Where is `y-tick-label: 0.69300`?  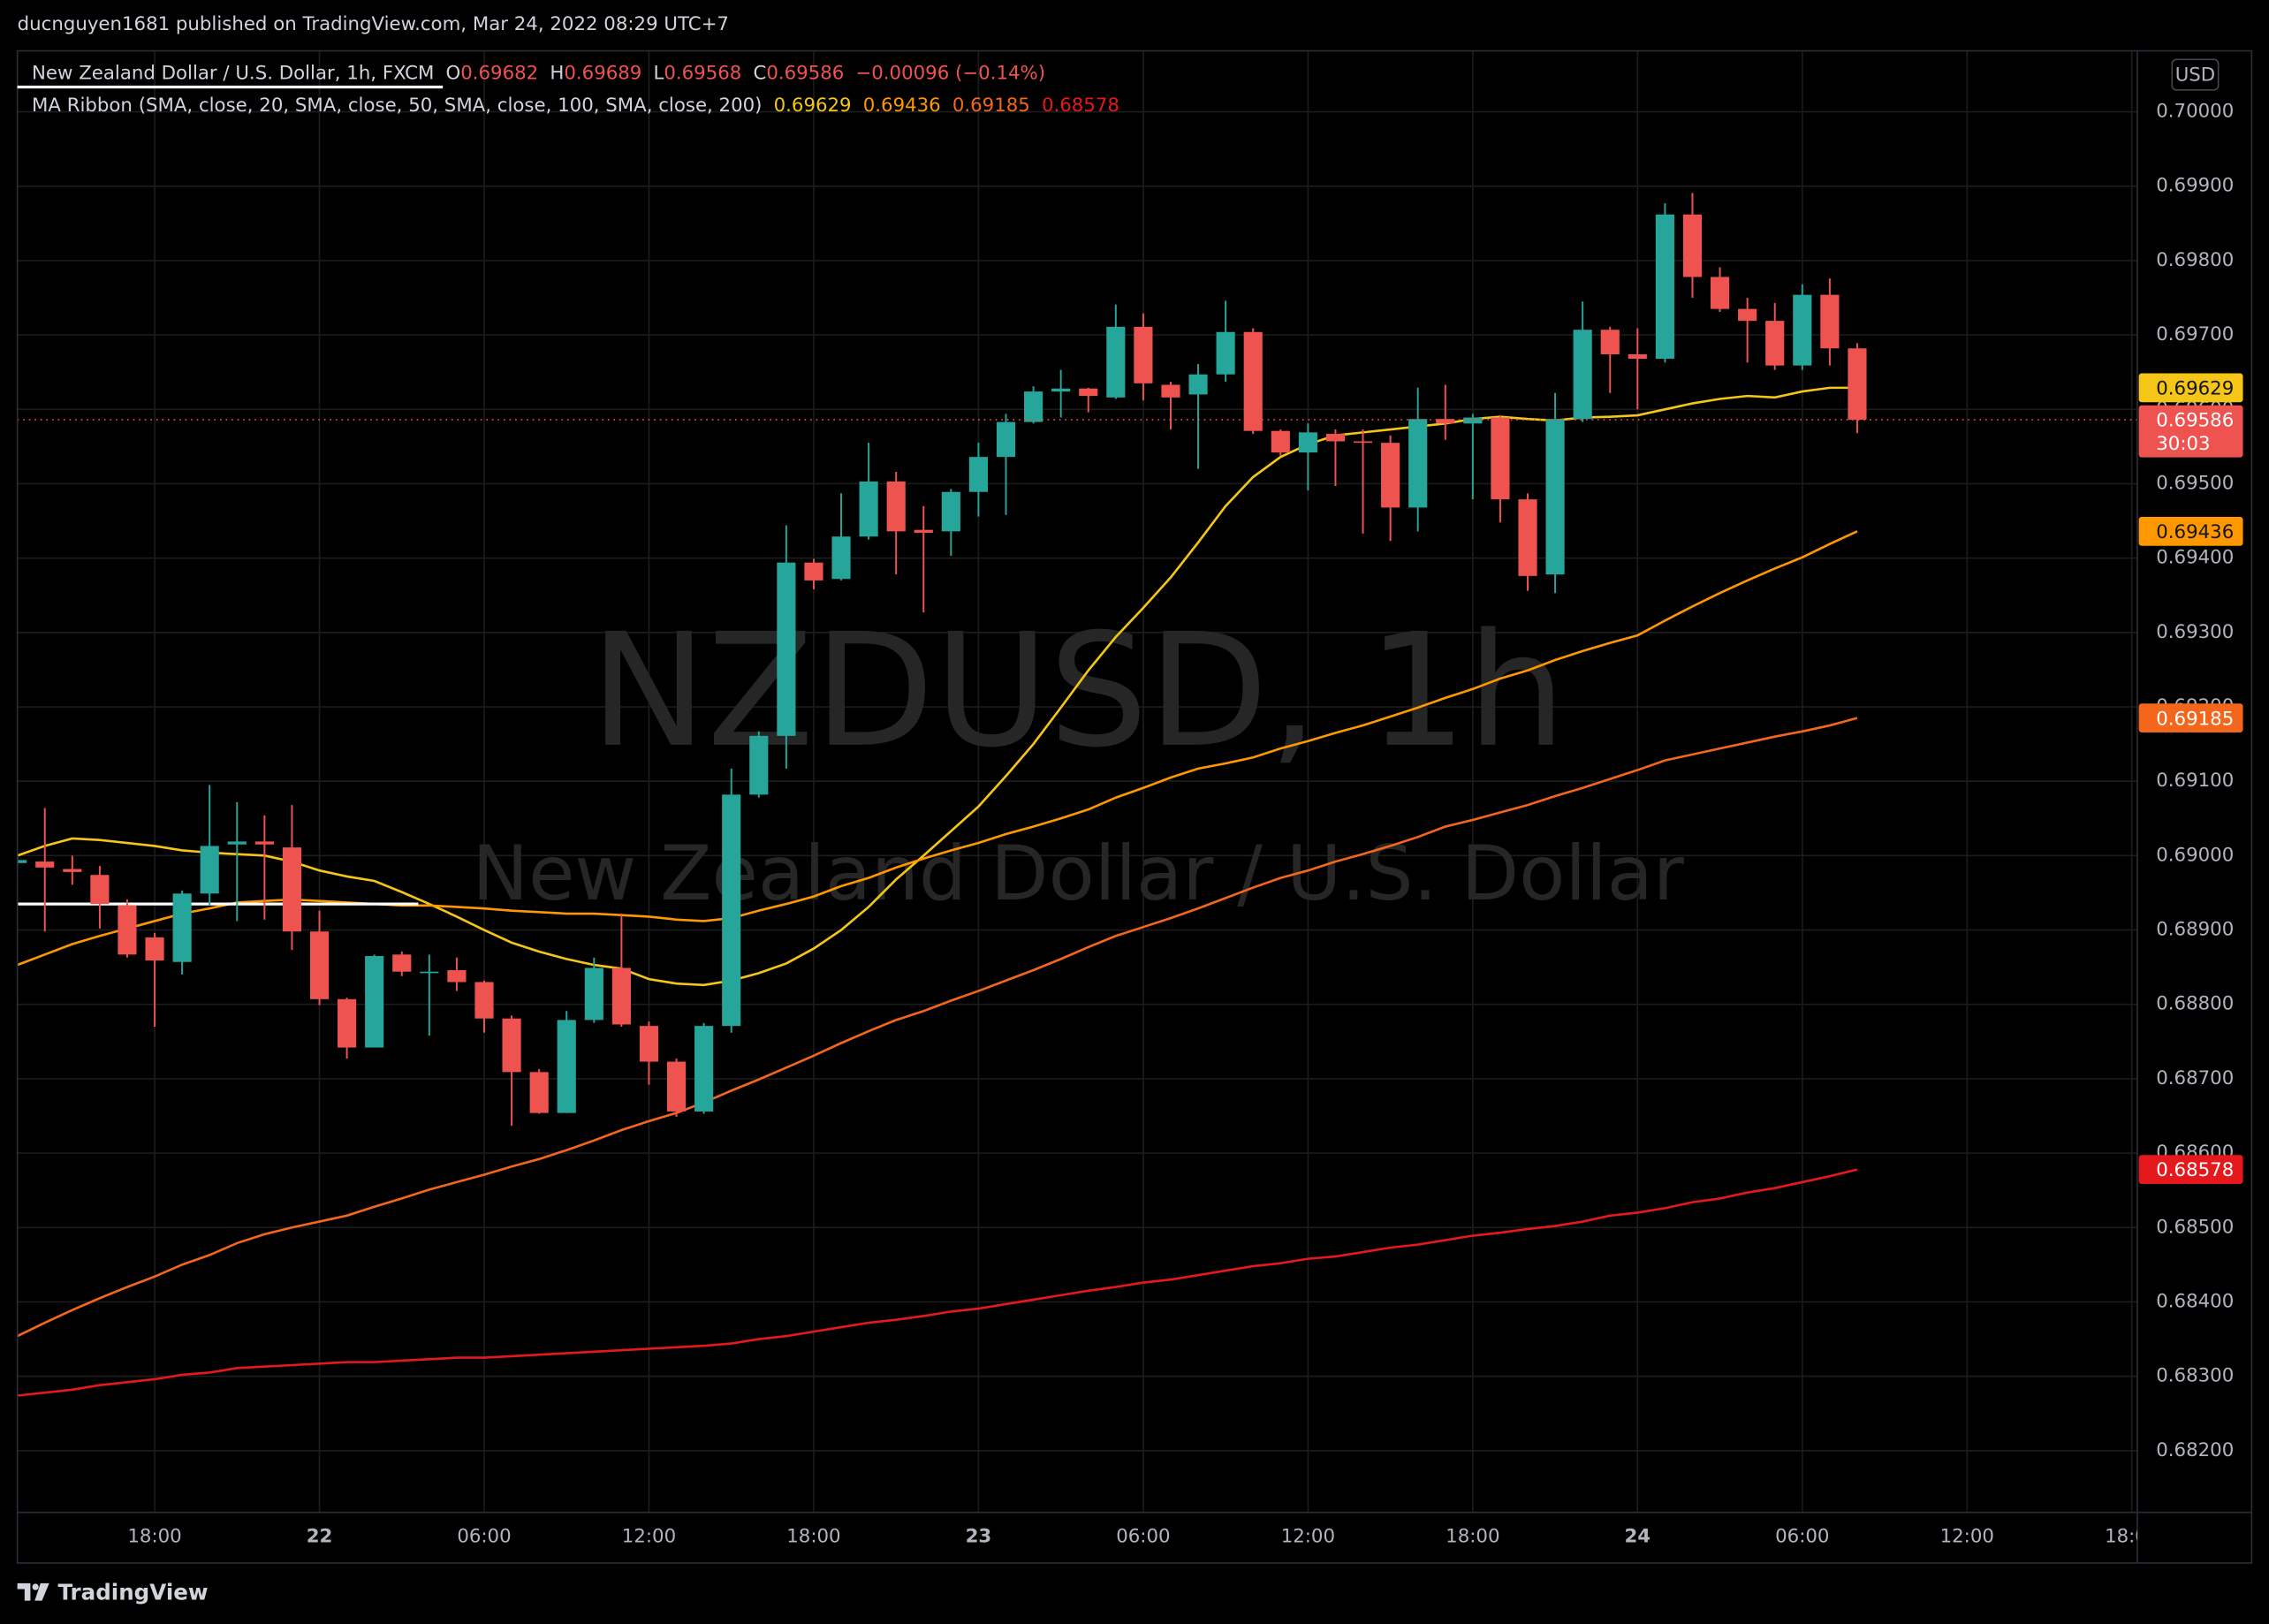 y-tick-label: 0.69300 is located at coordinates (2195, 632).